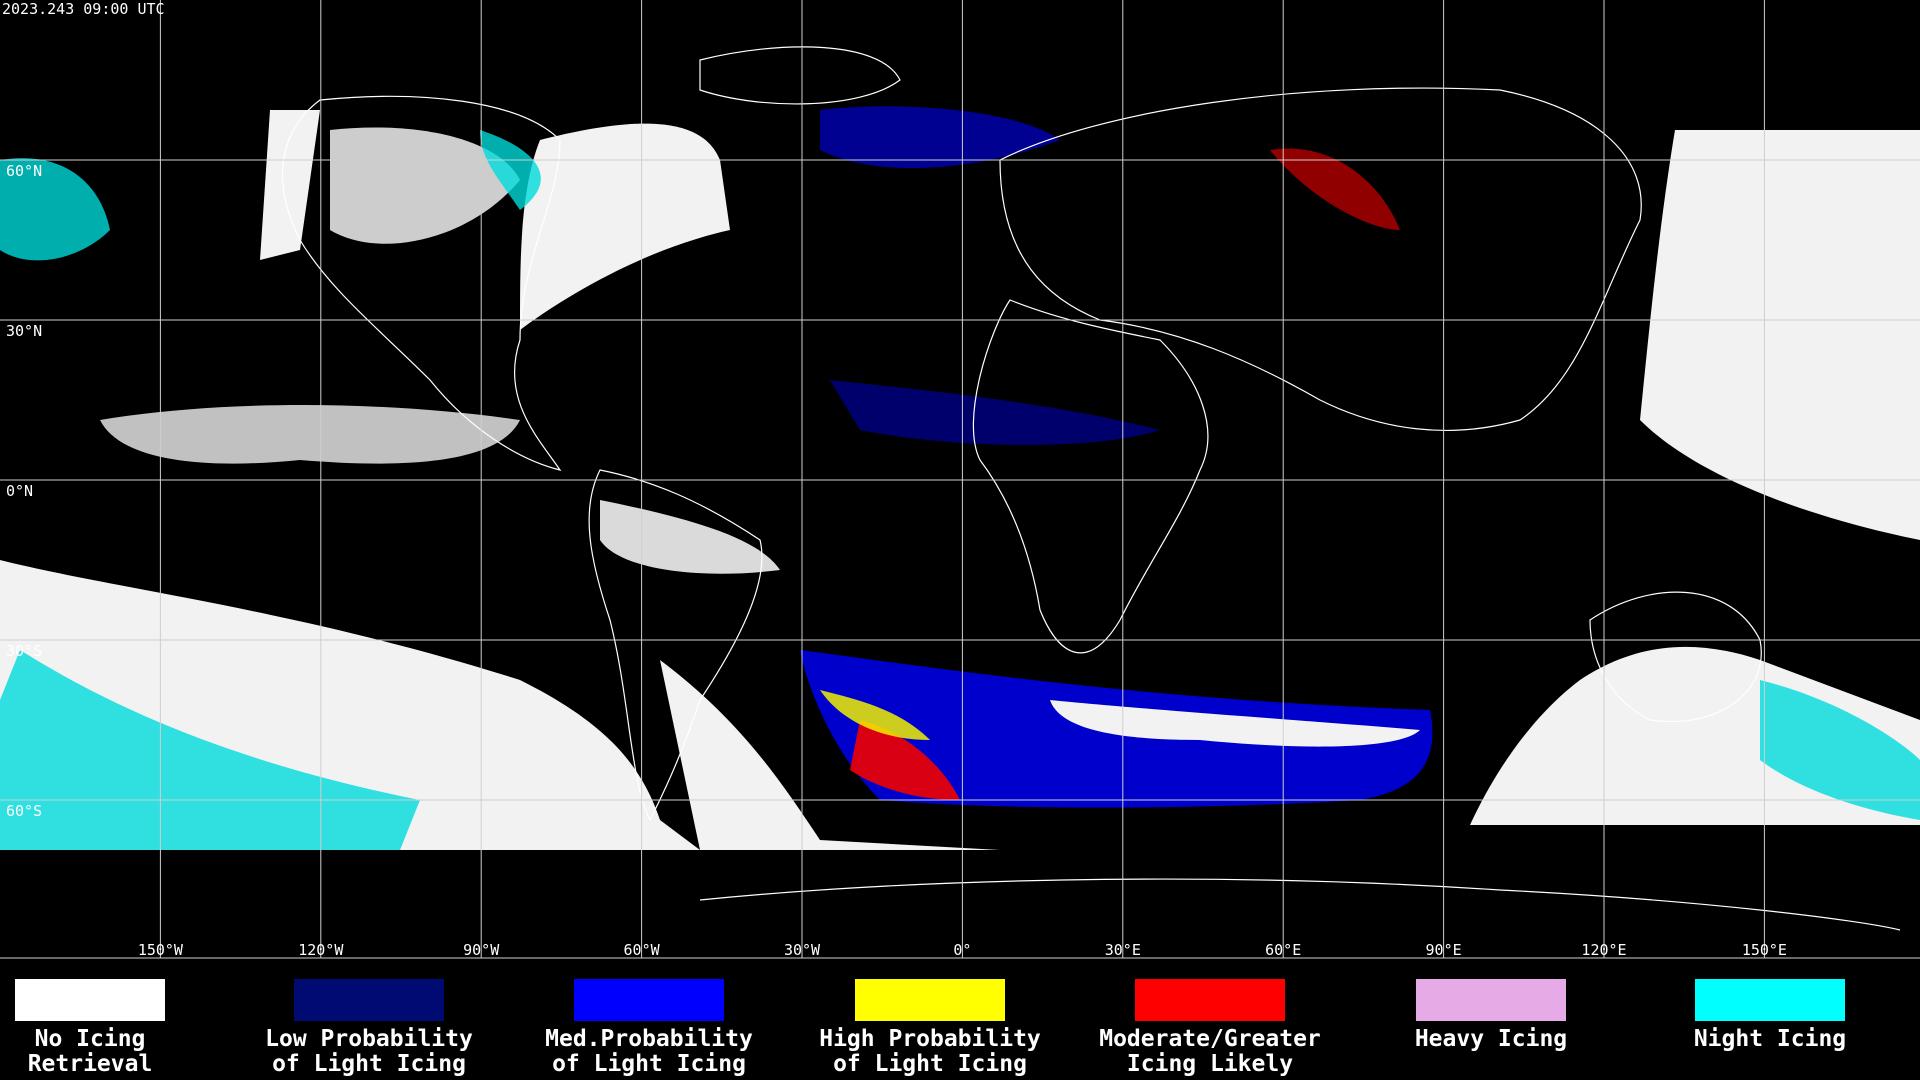 This screenshot has width=1920, height=1080. What do you see at coordinates (24, 331) in the screenshot?
I see `latitude-label: 30°N` at bounding box center [24, 331].